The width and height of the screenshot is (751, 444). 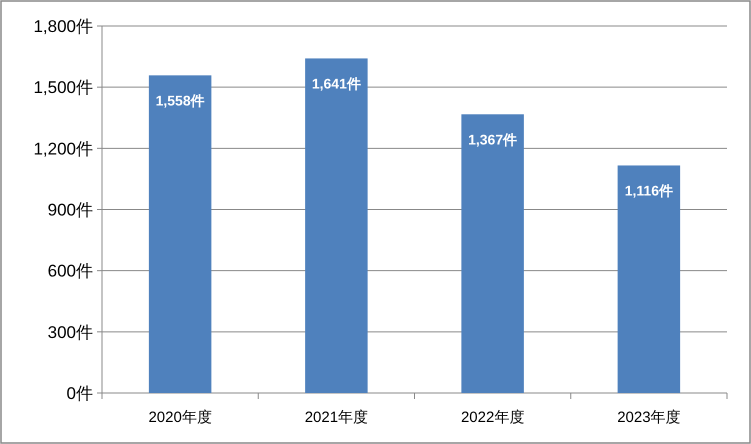 I want to click on y-tick-label: 1,200件, so click(x=63, y=148).